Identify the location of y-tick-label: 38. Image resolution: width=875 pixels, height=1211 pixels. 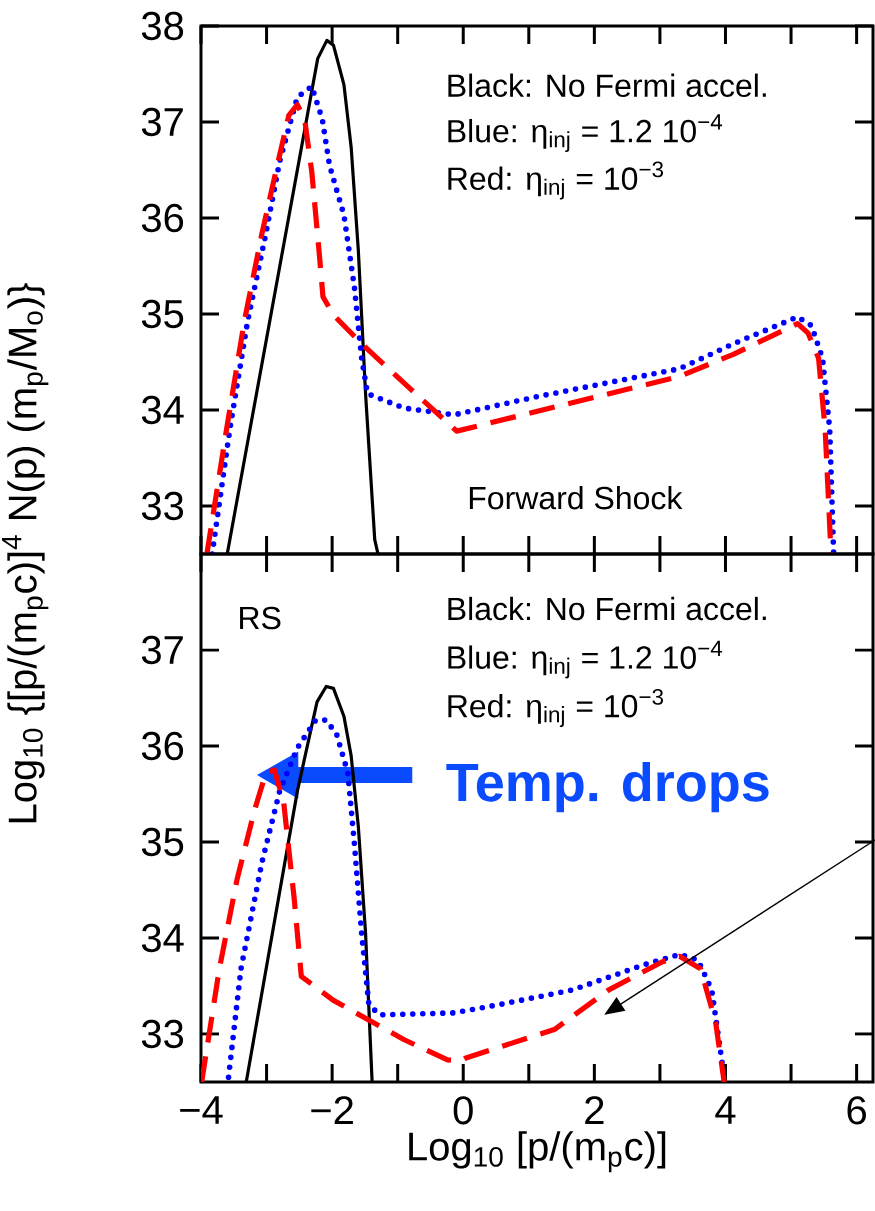
(162, 26).